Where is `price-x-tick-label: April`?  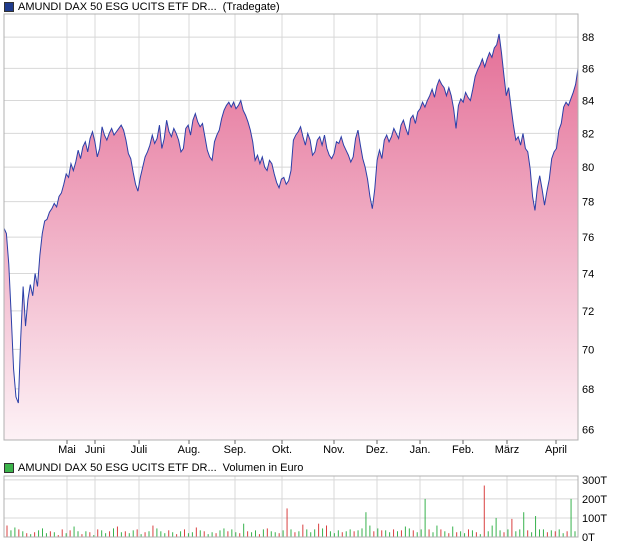
price-x-tick-label: April is located at coordinates (556, 450).